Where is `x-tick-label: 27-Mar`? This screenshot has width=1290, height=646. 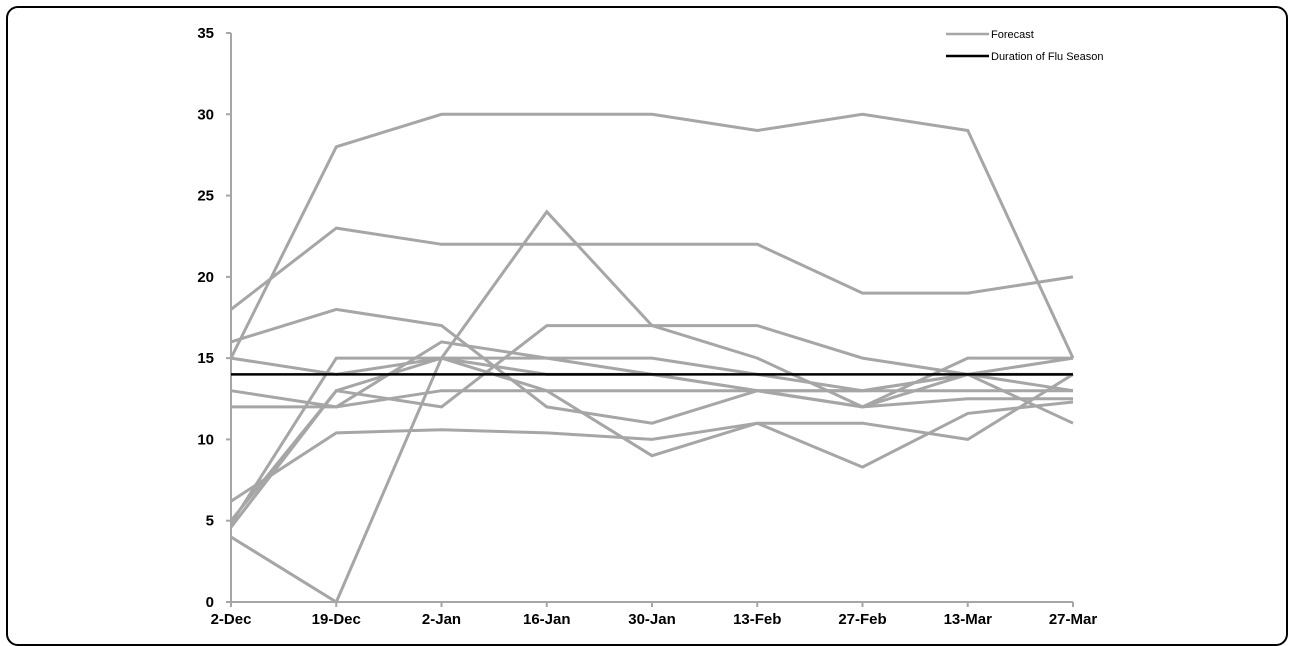 x-tick-label: 27-Mar is located at coordinates (1073, 618).